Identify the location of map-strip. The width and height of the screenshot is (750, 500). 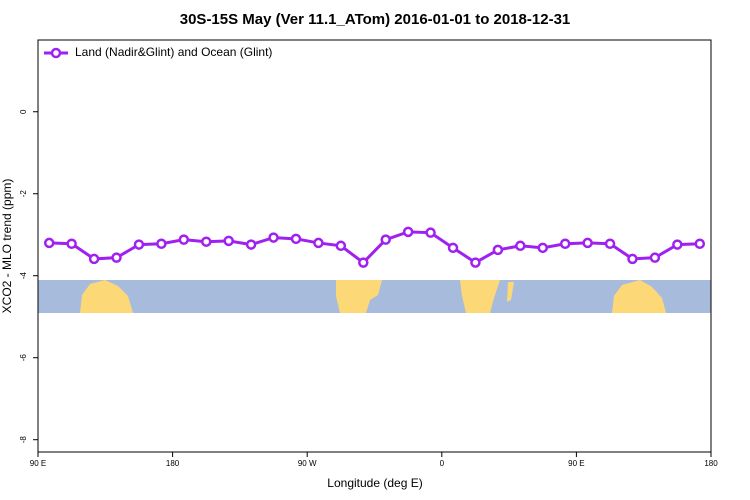
(374, 296).